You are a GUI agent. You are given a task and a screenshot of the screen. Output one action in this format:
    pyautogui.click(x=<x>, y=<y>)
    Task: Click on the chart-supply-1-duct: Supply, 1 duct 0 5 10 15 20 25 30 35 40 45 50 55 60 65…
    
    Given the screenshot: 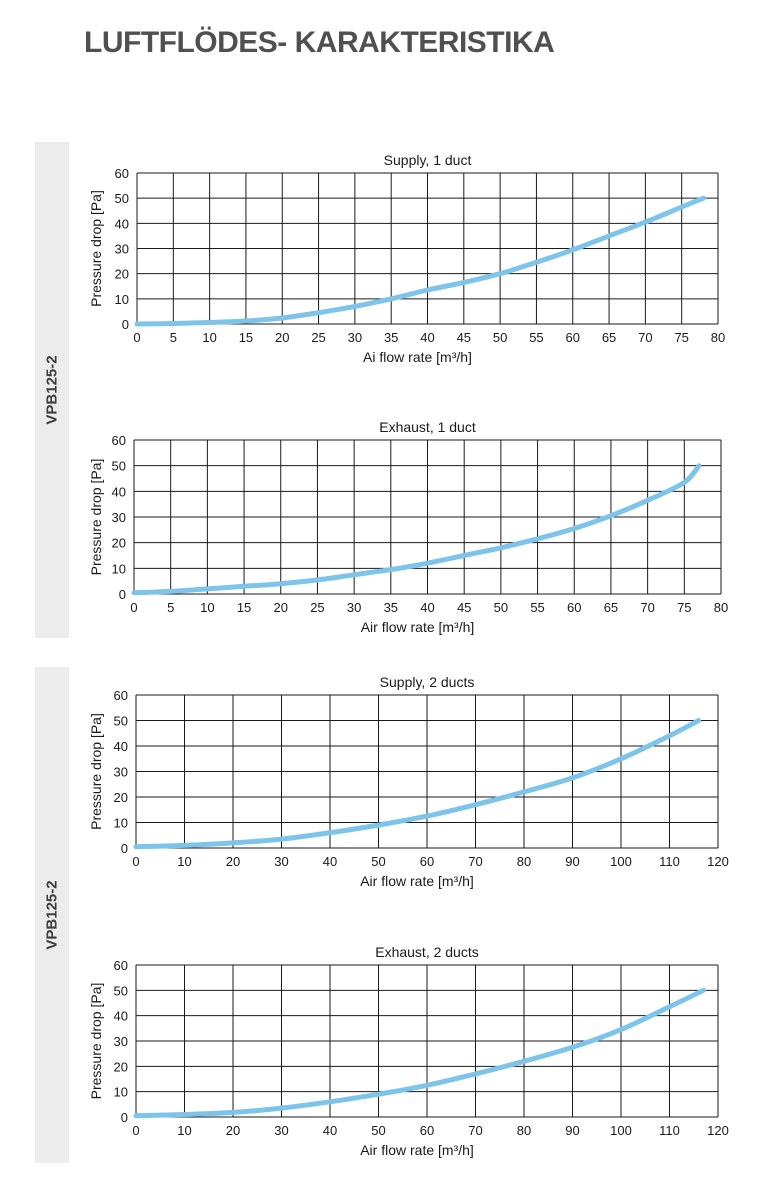 What is the action you would take?
    pyautogui.click(x=406, y=258)
    